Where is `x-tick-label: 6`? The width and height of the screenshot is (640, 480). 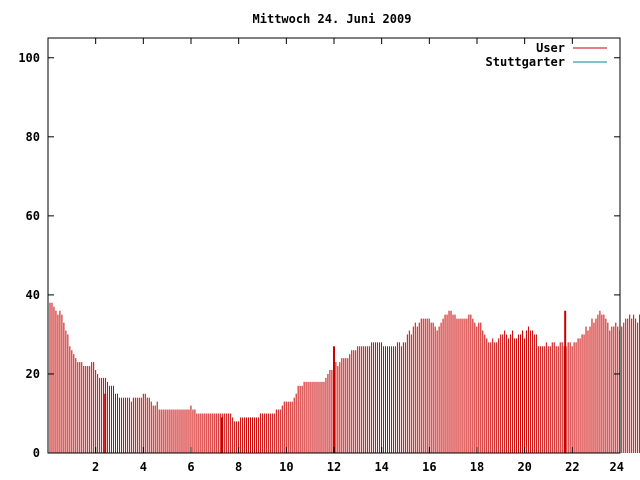 x-tick-label: 6 is located at coordinates (190, 467).